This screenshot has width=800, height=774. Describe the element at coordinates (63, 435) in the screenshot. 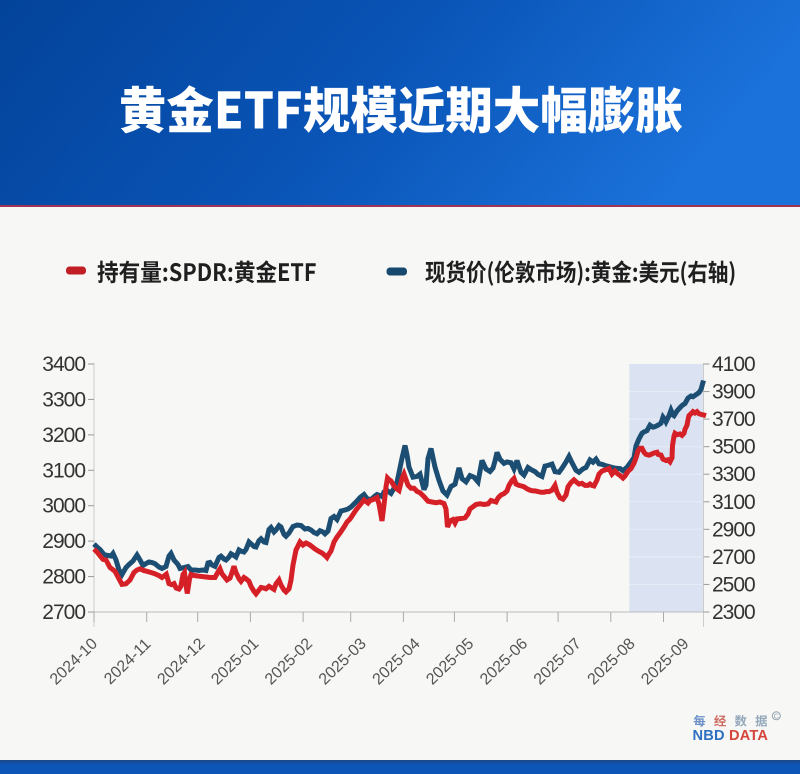

I see `svg-text: 3200` at that location.